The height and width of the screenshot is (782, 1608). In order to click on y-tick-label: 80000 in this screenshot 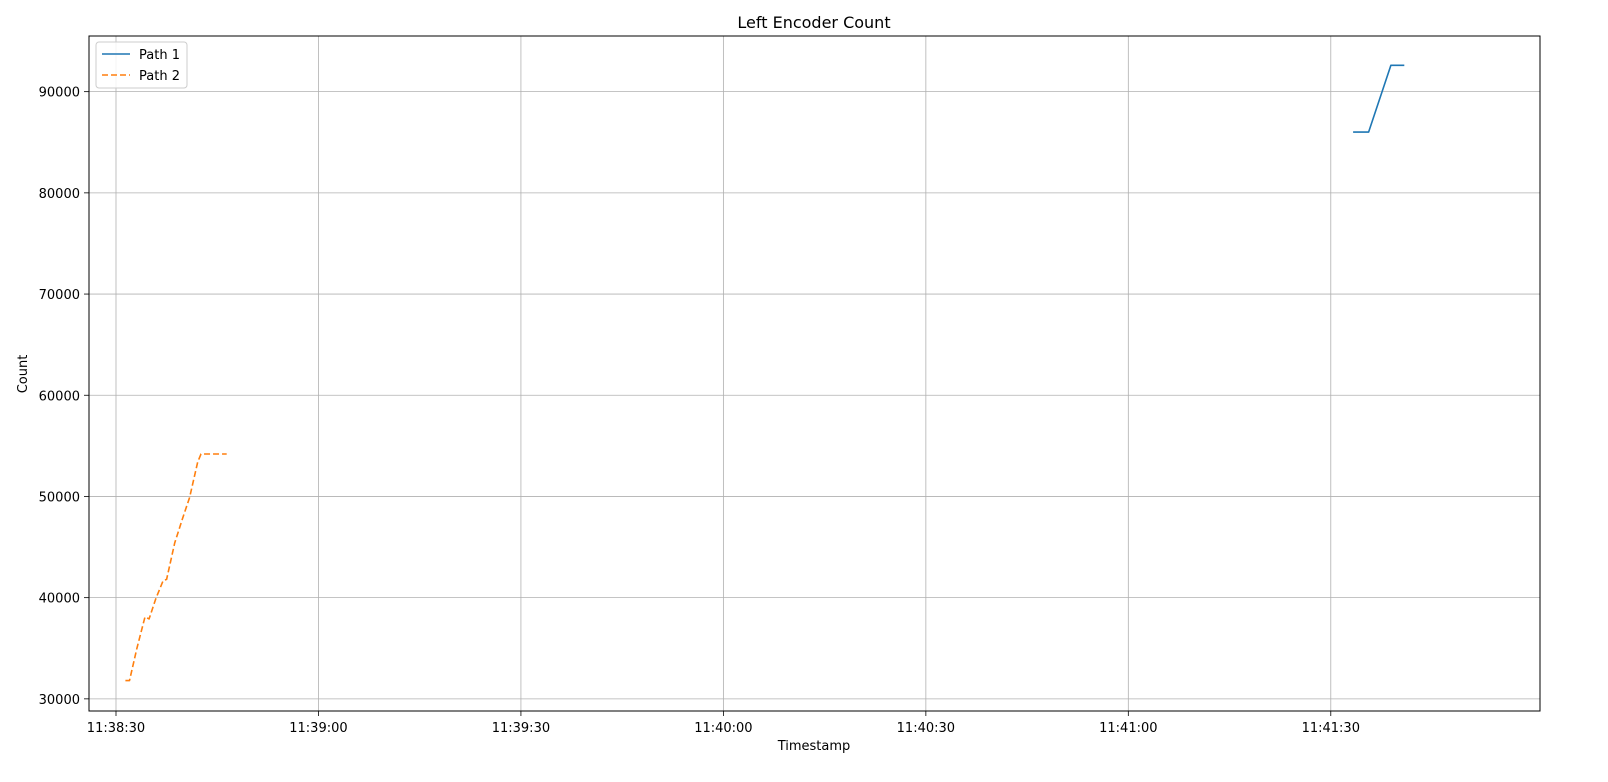, I will do `click(59, 194)`.